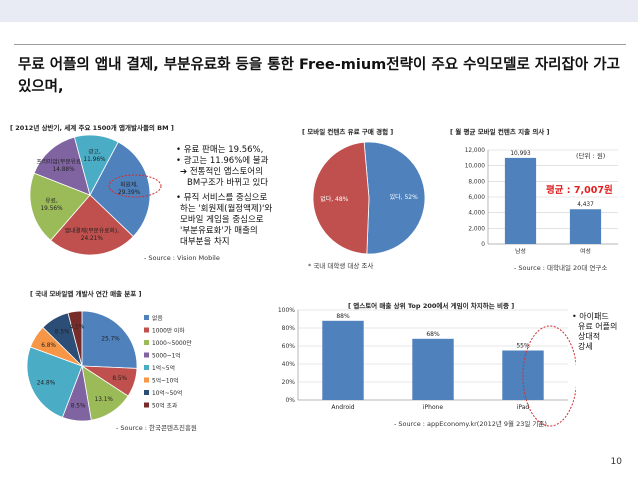 This screenshot has width=638, height=479. Describe the element at coordinates (219, 231) in the screenshot. I see `note-line: '부분유료화'가 매출의` at that location.